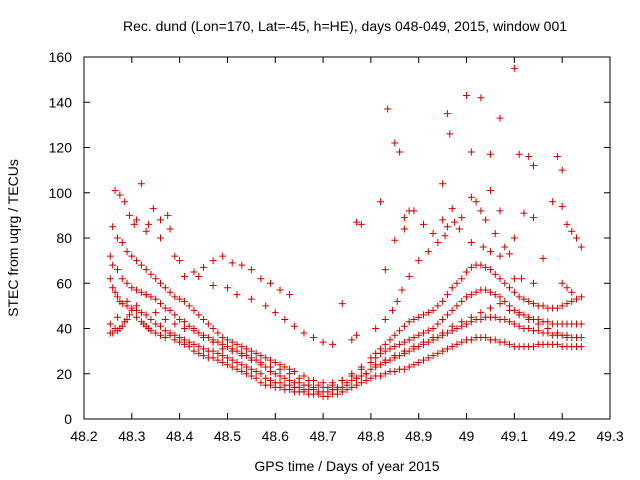 This screenshot has width=640, height=480. I want to click on x-tick-label: 49, so click(467, 436).